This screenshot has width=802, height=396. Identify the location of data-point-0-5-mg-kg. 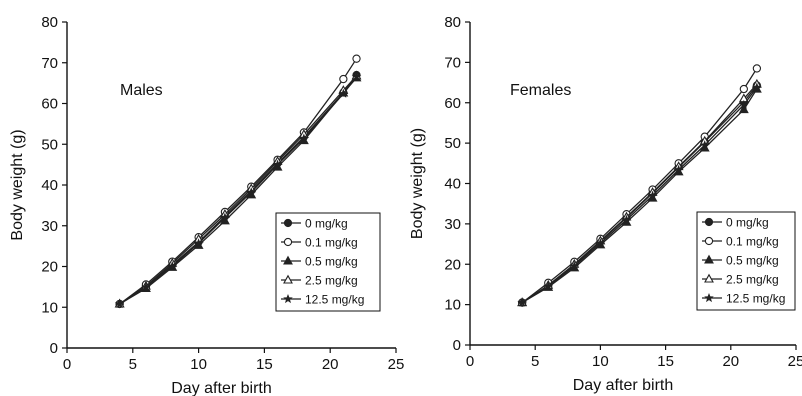
(743, 109).